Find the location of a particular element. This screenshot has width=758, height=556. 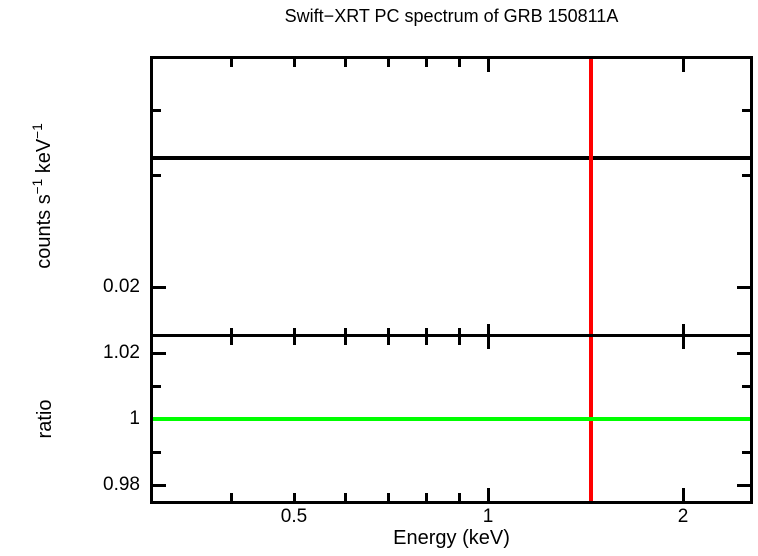

y-tick-label: 1.02 is located at coordinates (121, 352).